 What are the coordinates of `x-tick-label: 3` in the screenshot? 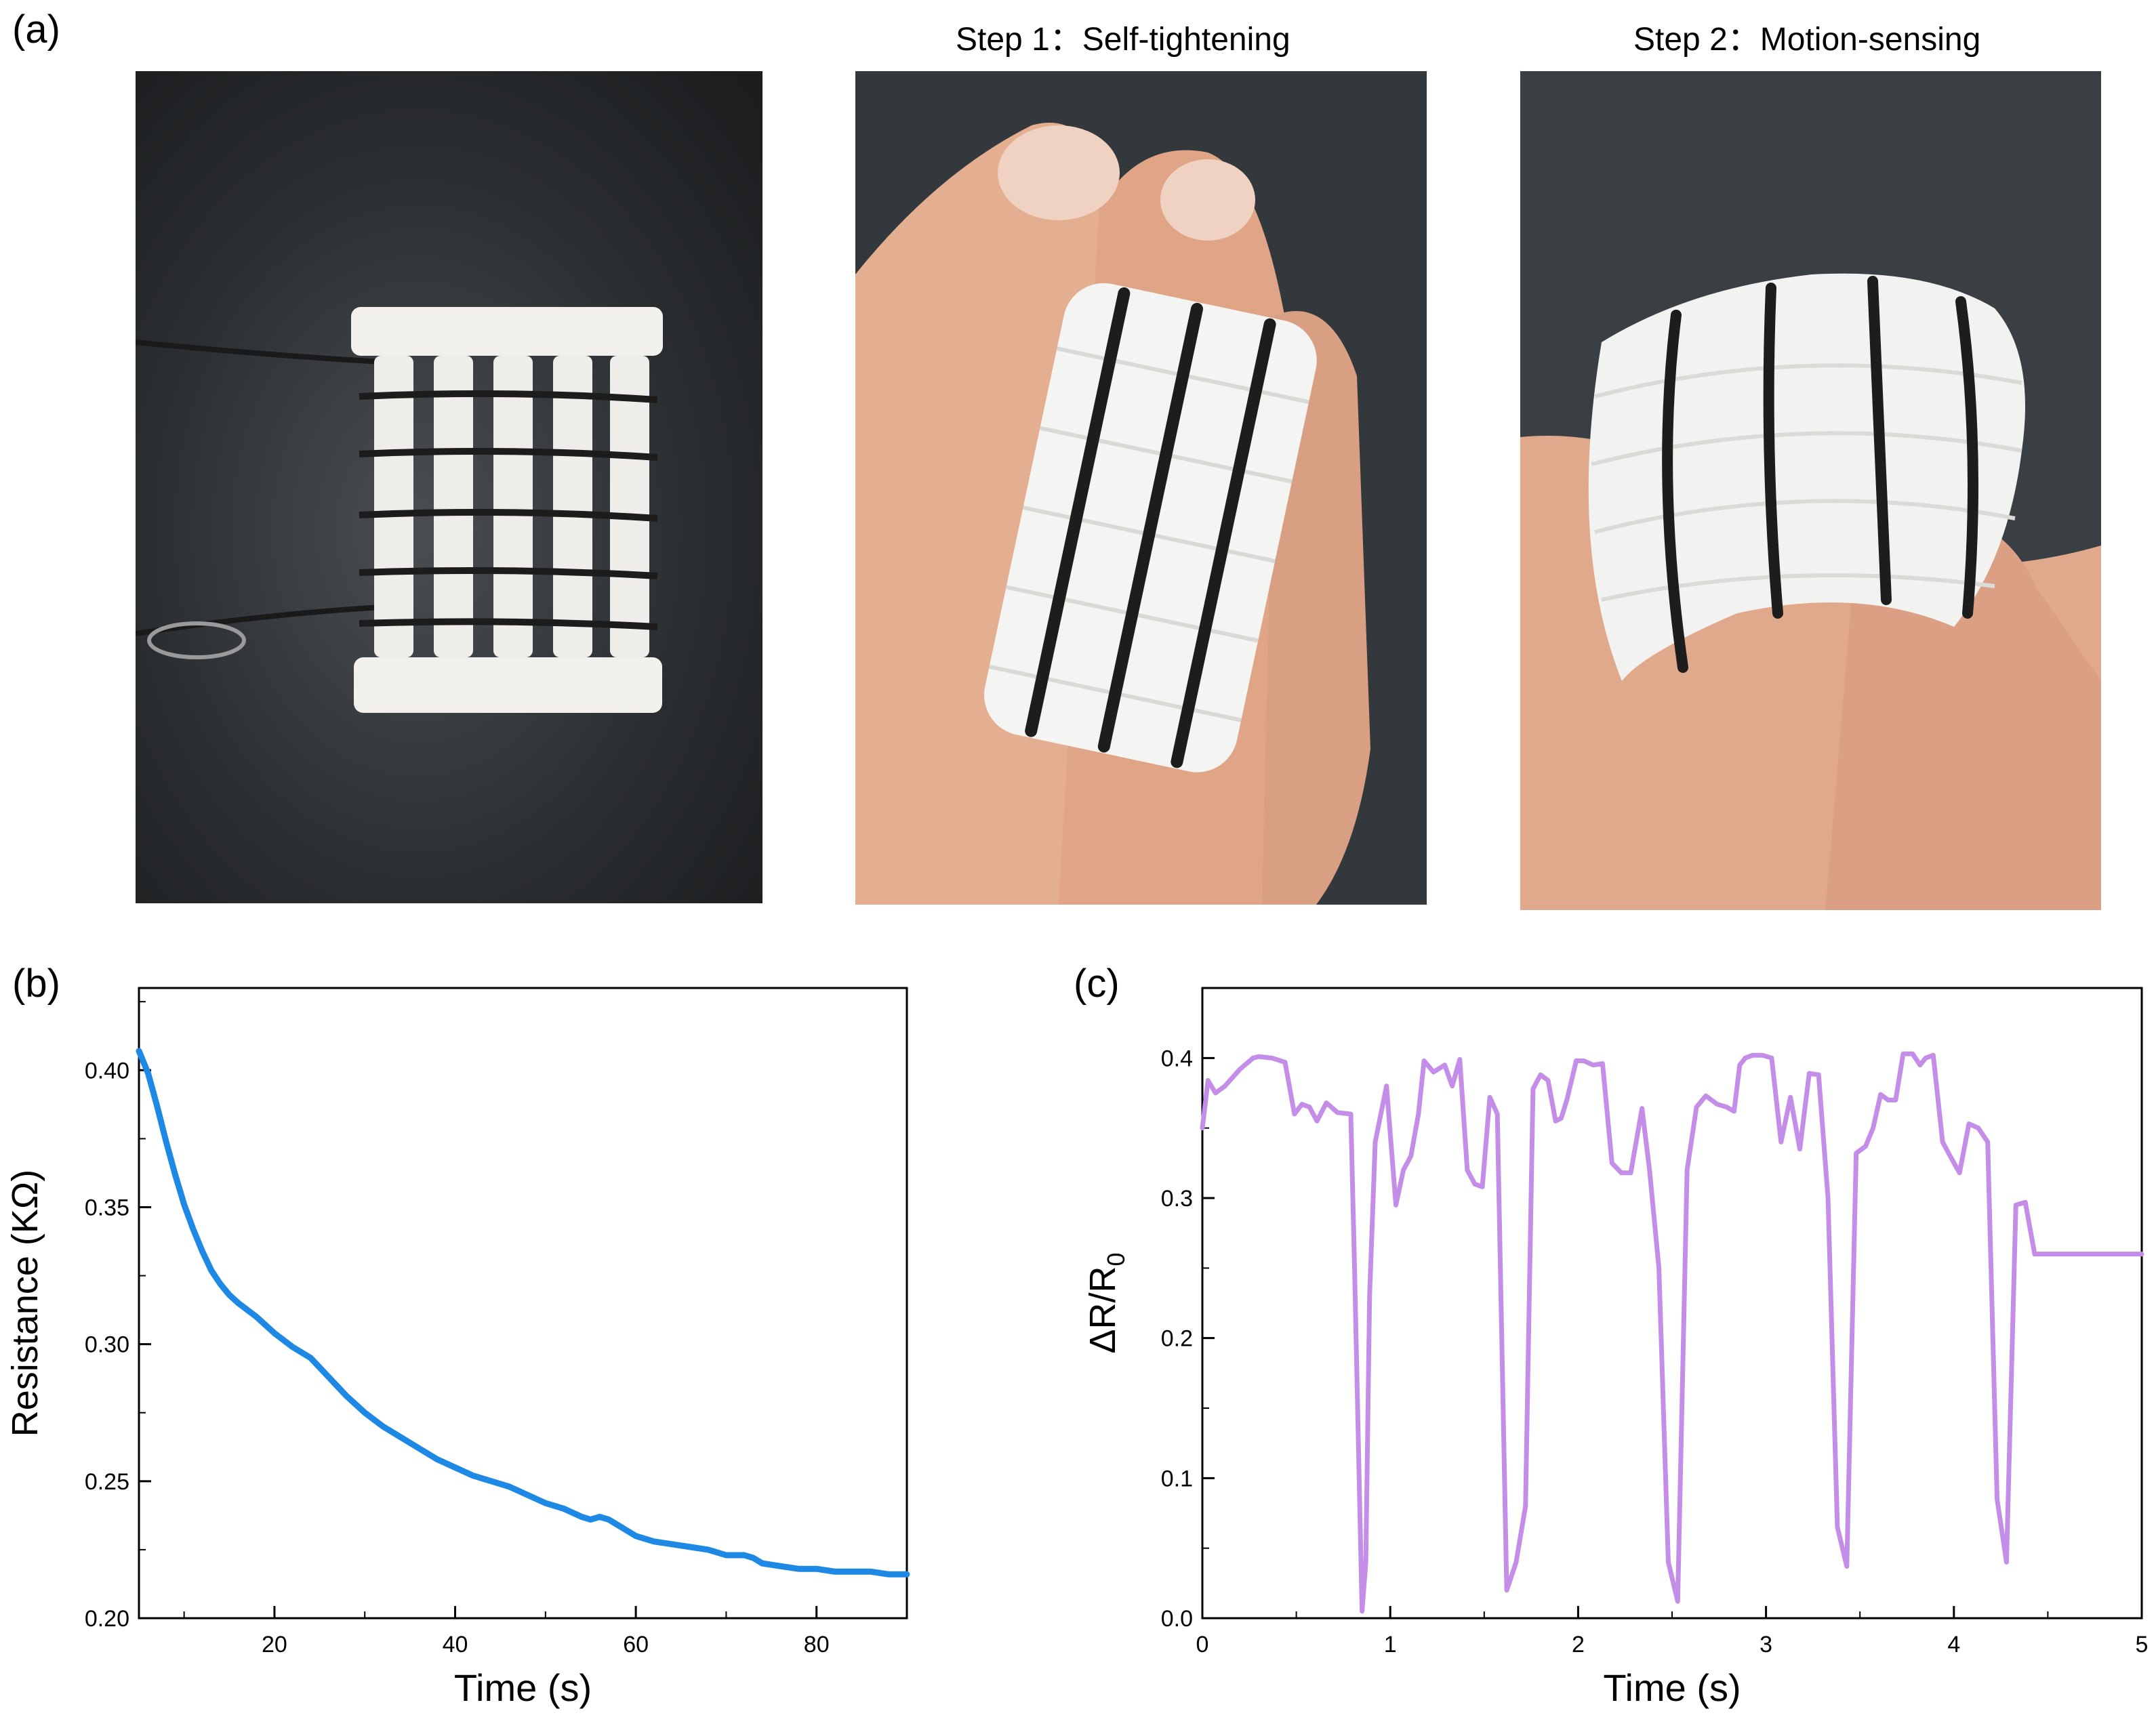 It's located at (1766, 1645).